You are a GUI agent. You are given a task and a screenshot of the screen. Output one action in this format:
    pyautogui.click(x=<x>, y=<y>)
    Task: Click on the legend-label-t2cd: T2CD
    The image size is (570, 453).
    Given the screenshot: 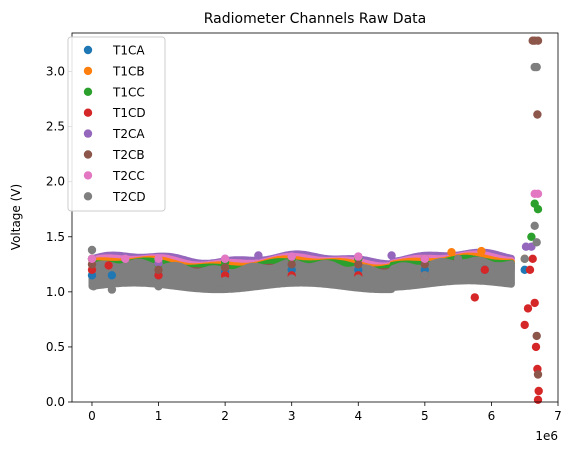 What is the action you would take?
    pyautogui.click(x=129, y=197)
    